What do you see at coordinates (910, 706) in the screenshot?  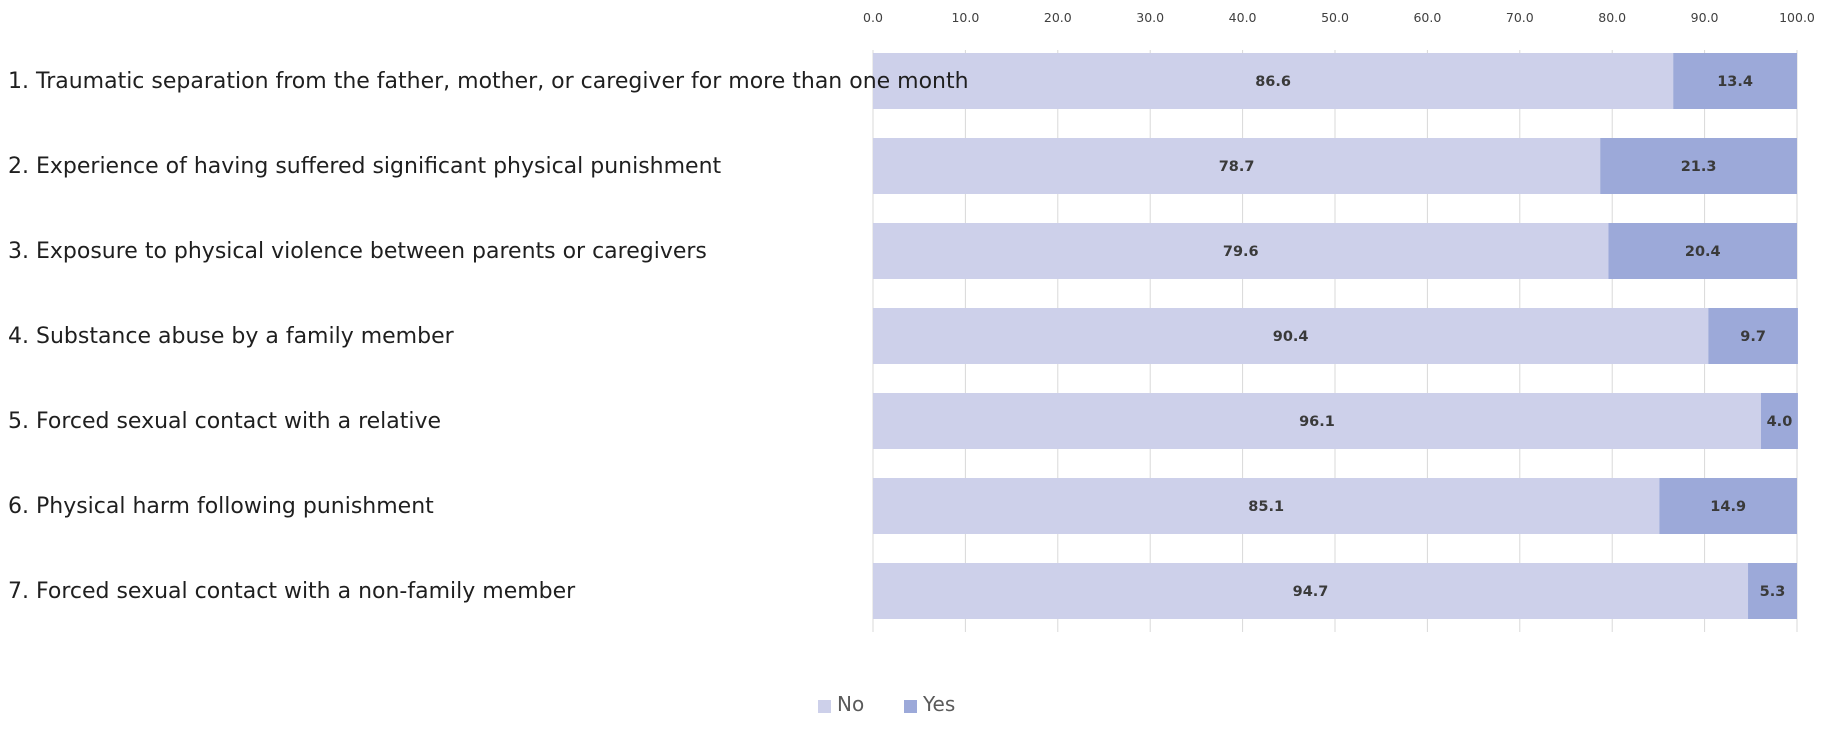 I see `legend-swatch-yes` at bounding box center [910, 706].